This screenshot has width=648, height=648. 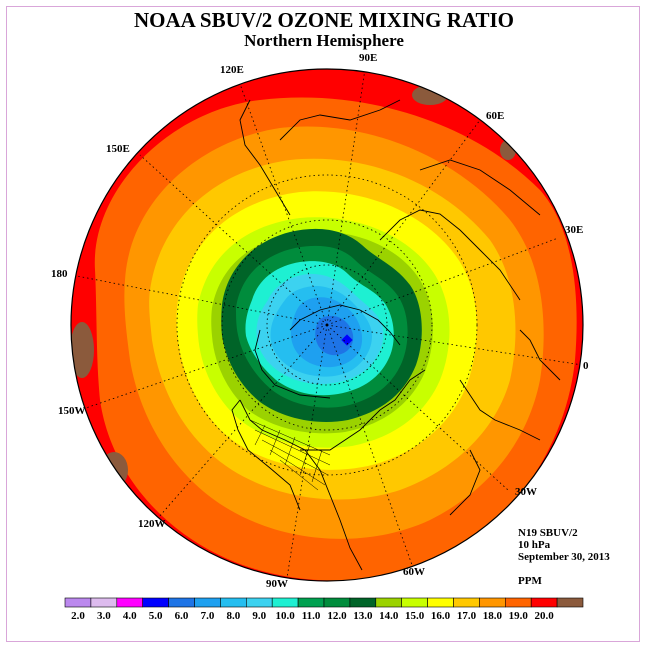 What do you see at coordinates (152, 524) in the screenshot?
I see `lon-label-120w: 120W` at bounding box center [152, 524].